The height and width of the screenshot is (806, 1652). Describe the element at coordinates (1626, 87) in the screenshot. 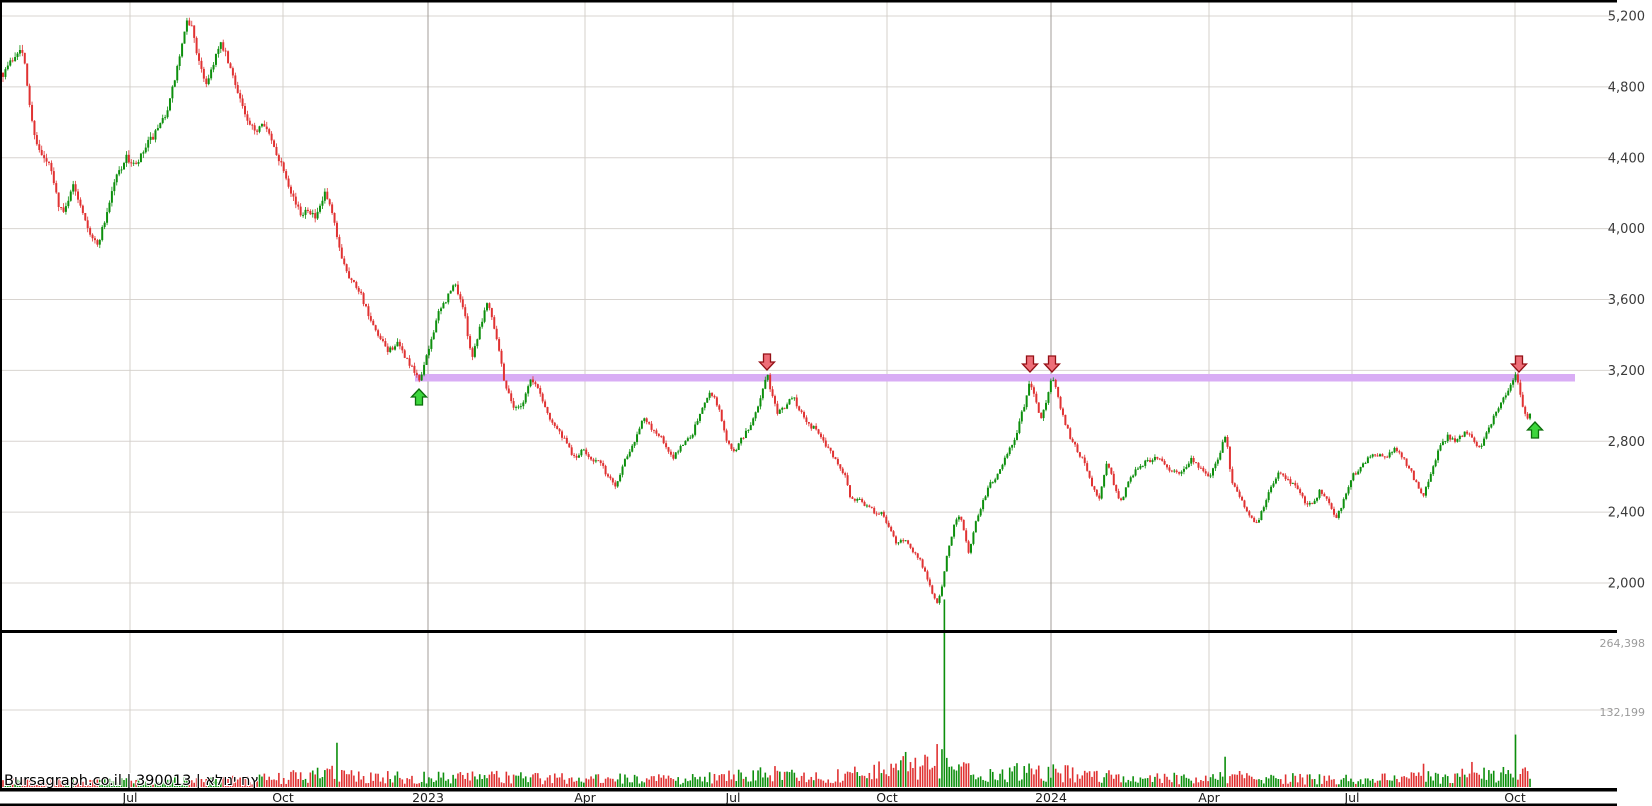

I see `y-axis-tick-label: 4,800` at that location.